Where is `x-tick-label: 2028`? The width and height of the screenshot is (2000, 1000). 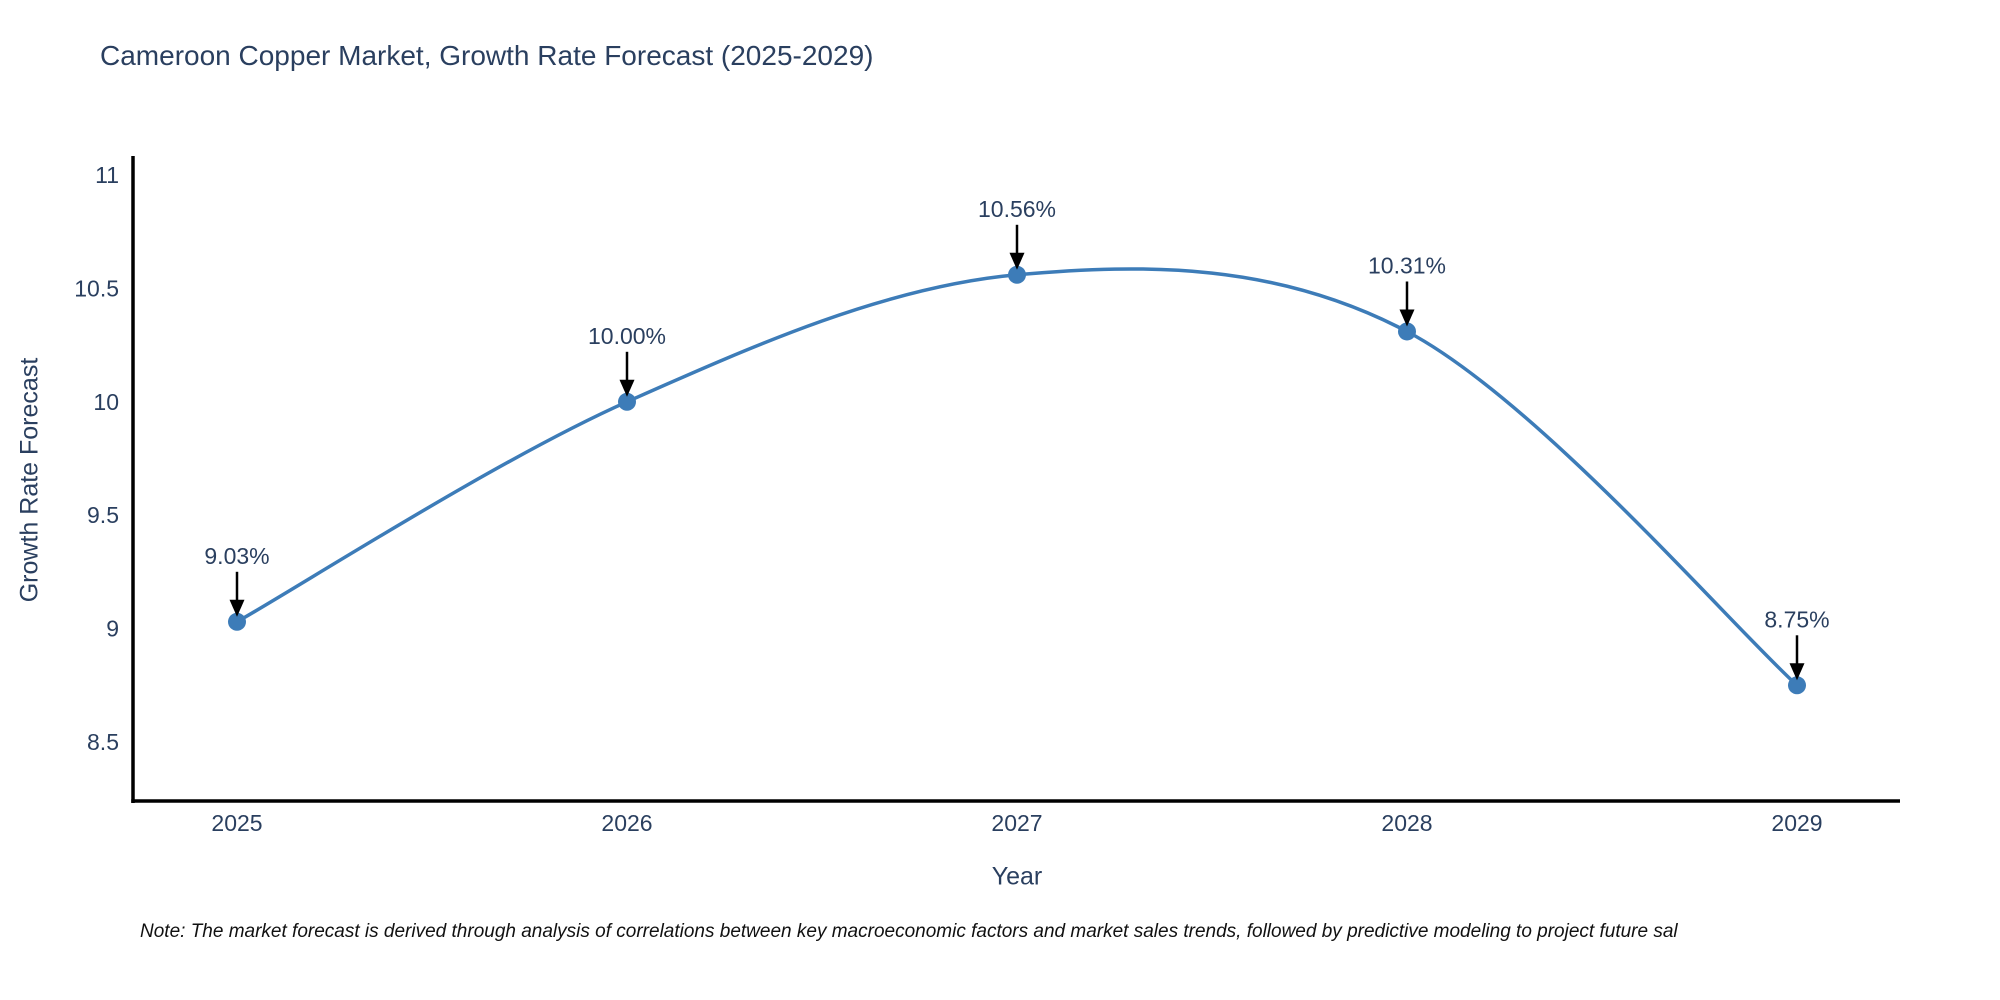
x-tick-label: 2028 is located at coordinates (1406, 823).